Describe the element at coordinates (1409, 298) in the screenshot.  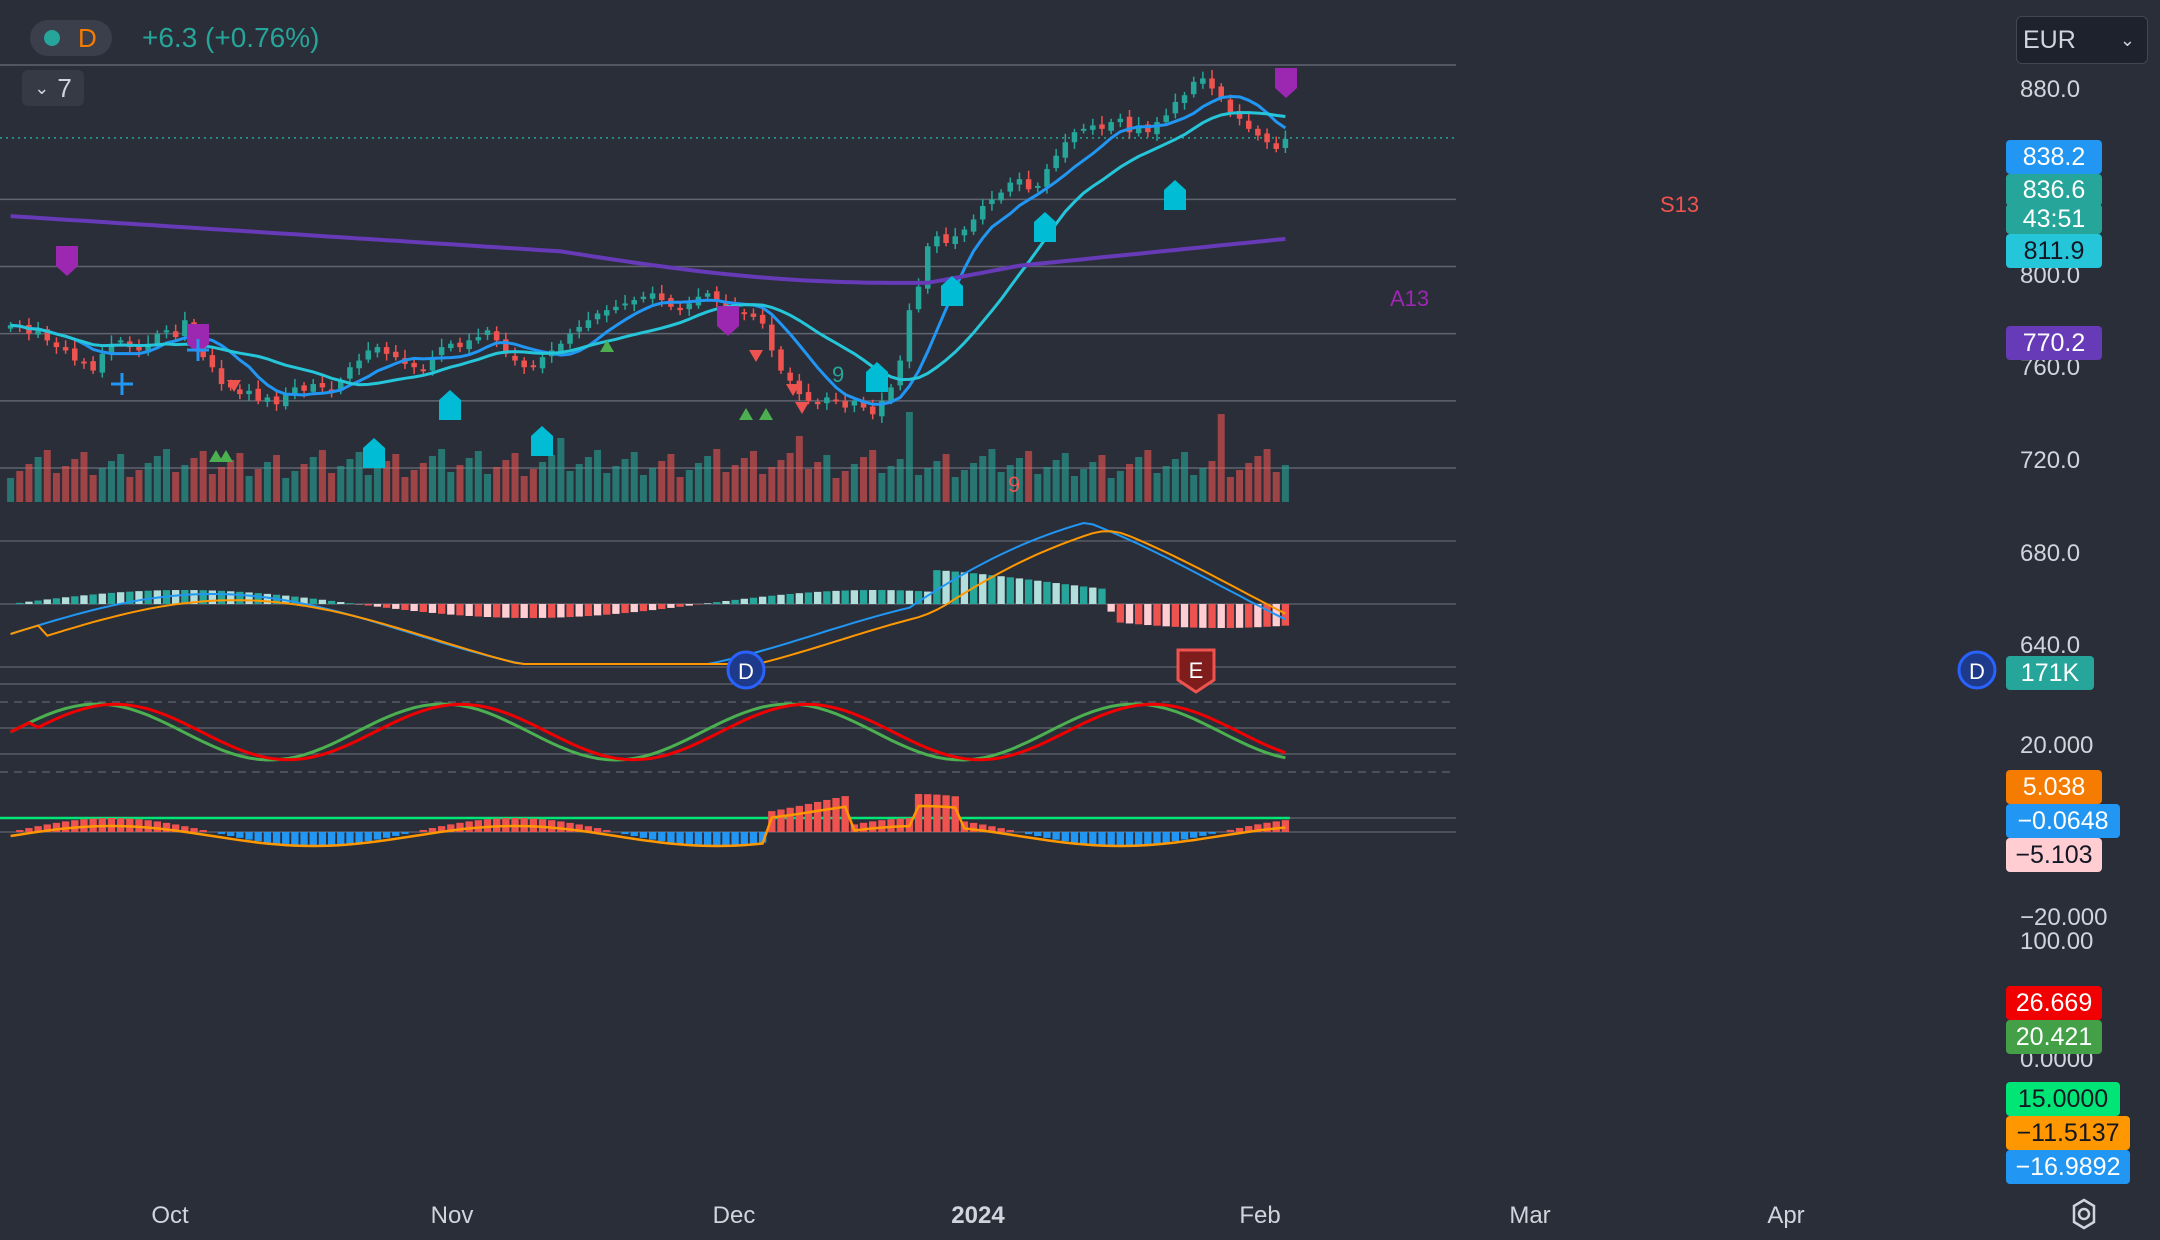
I see `a13-label: A13` at that location.